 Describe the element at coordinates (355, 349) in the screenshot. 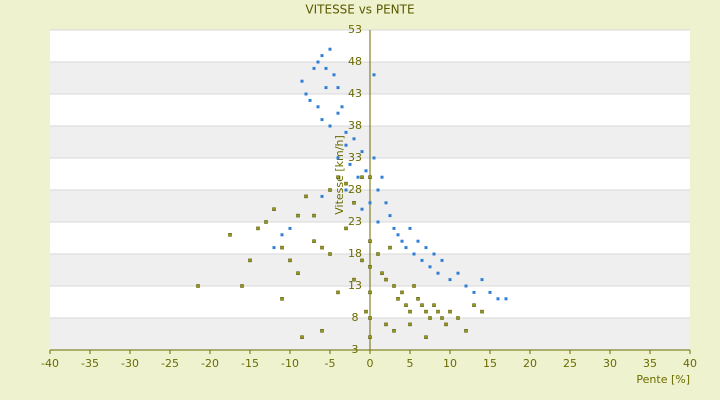

I see `y-tick-label: 3` at that location.